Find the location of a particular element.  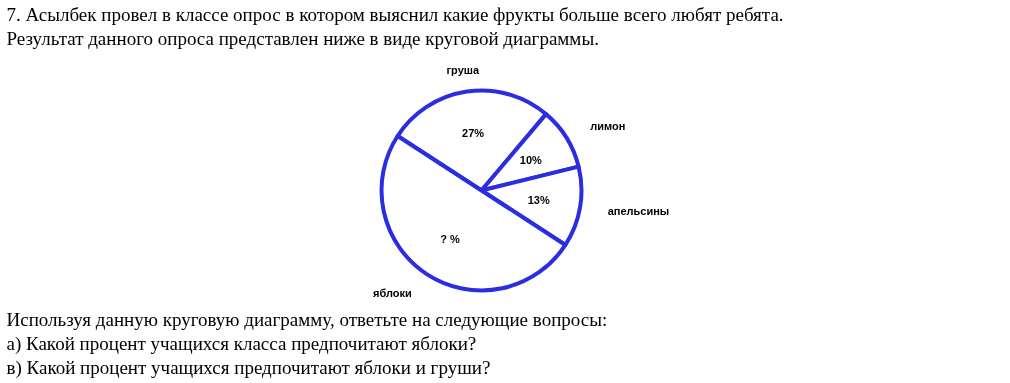

slice-label: яблоки is located at coordinates (392, 292).